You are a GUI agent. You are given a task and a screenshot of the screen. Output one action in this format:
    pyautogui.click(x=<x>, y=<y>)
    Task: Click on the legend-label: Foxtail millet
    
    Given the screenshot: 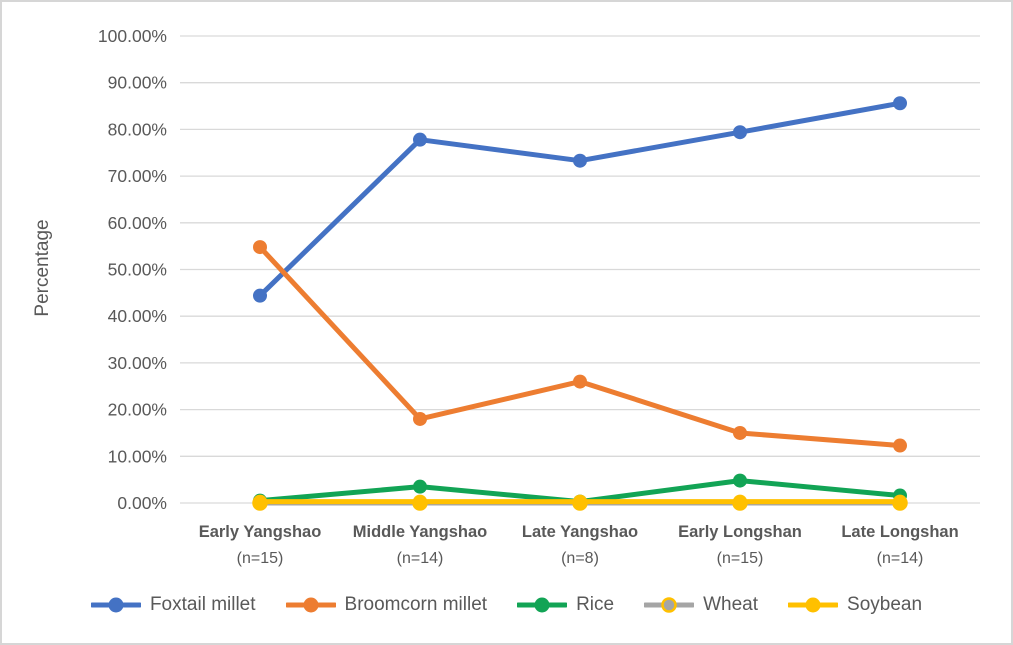 What is the action you would take?
    pyautogui.click(x=202, y=604)
    